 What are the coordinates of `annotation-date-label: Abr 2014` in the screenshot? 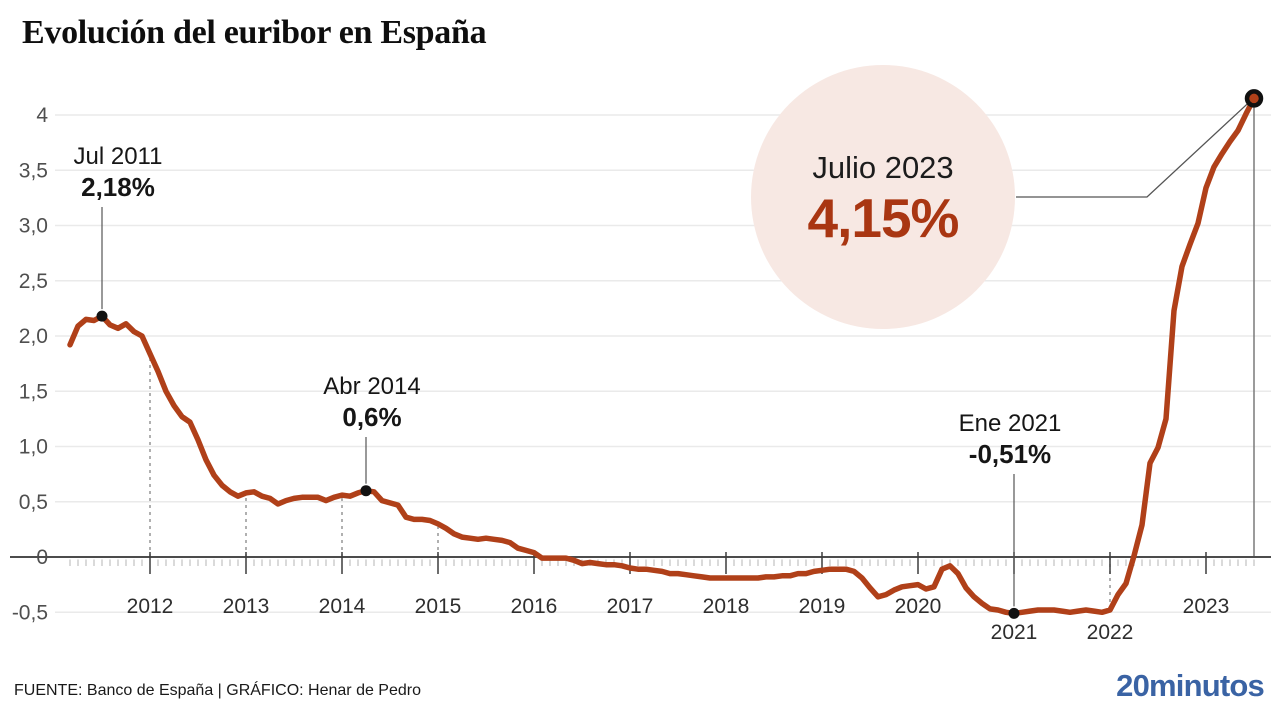 It's located at (372, 386).